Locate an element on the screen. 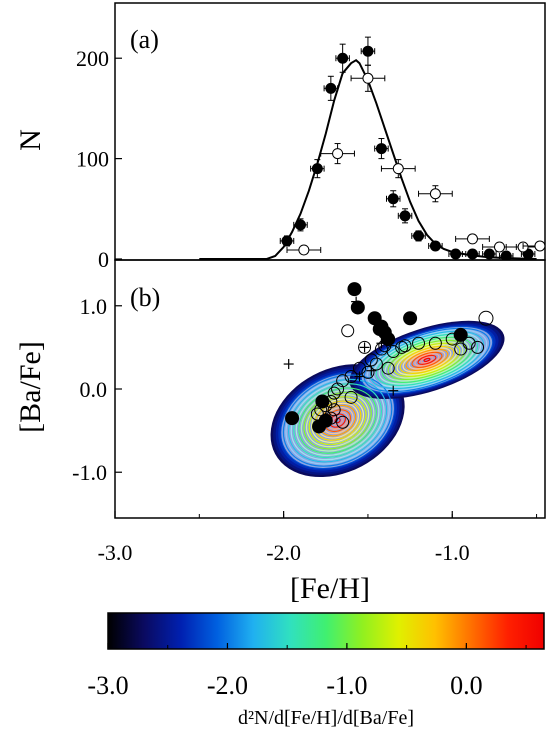 Image resolution: width=546 pixels, height=737 pixels. colorbar-tick-label: -3.0 is located at coordinates (107, 685).